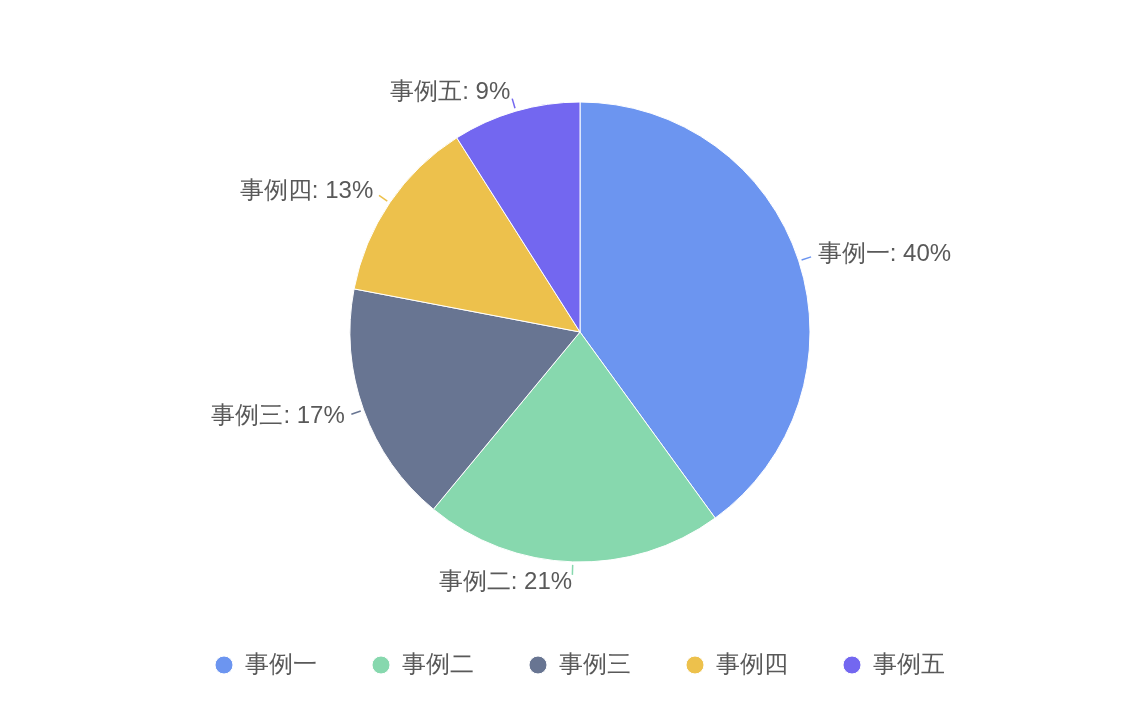 Image resolution: width=1138 pixels, height=710 pixels. I want to click on legend-label: 事例一, so click(281, 663).